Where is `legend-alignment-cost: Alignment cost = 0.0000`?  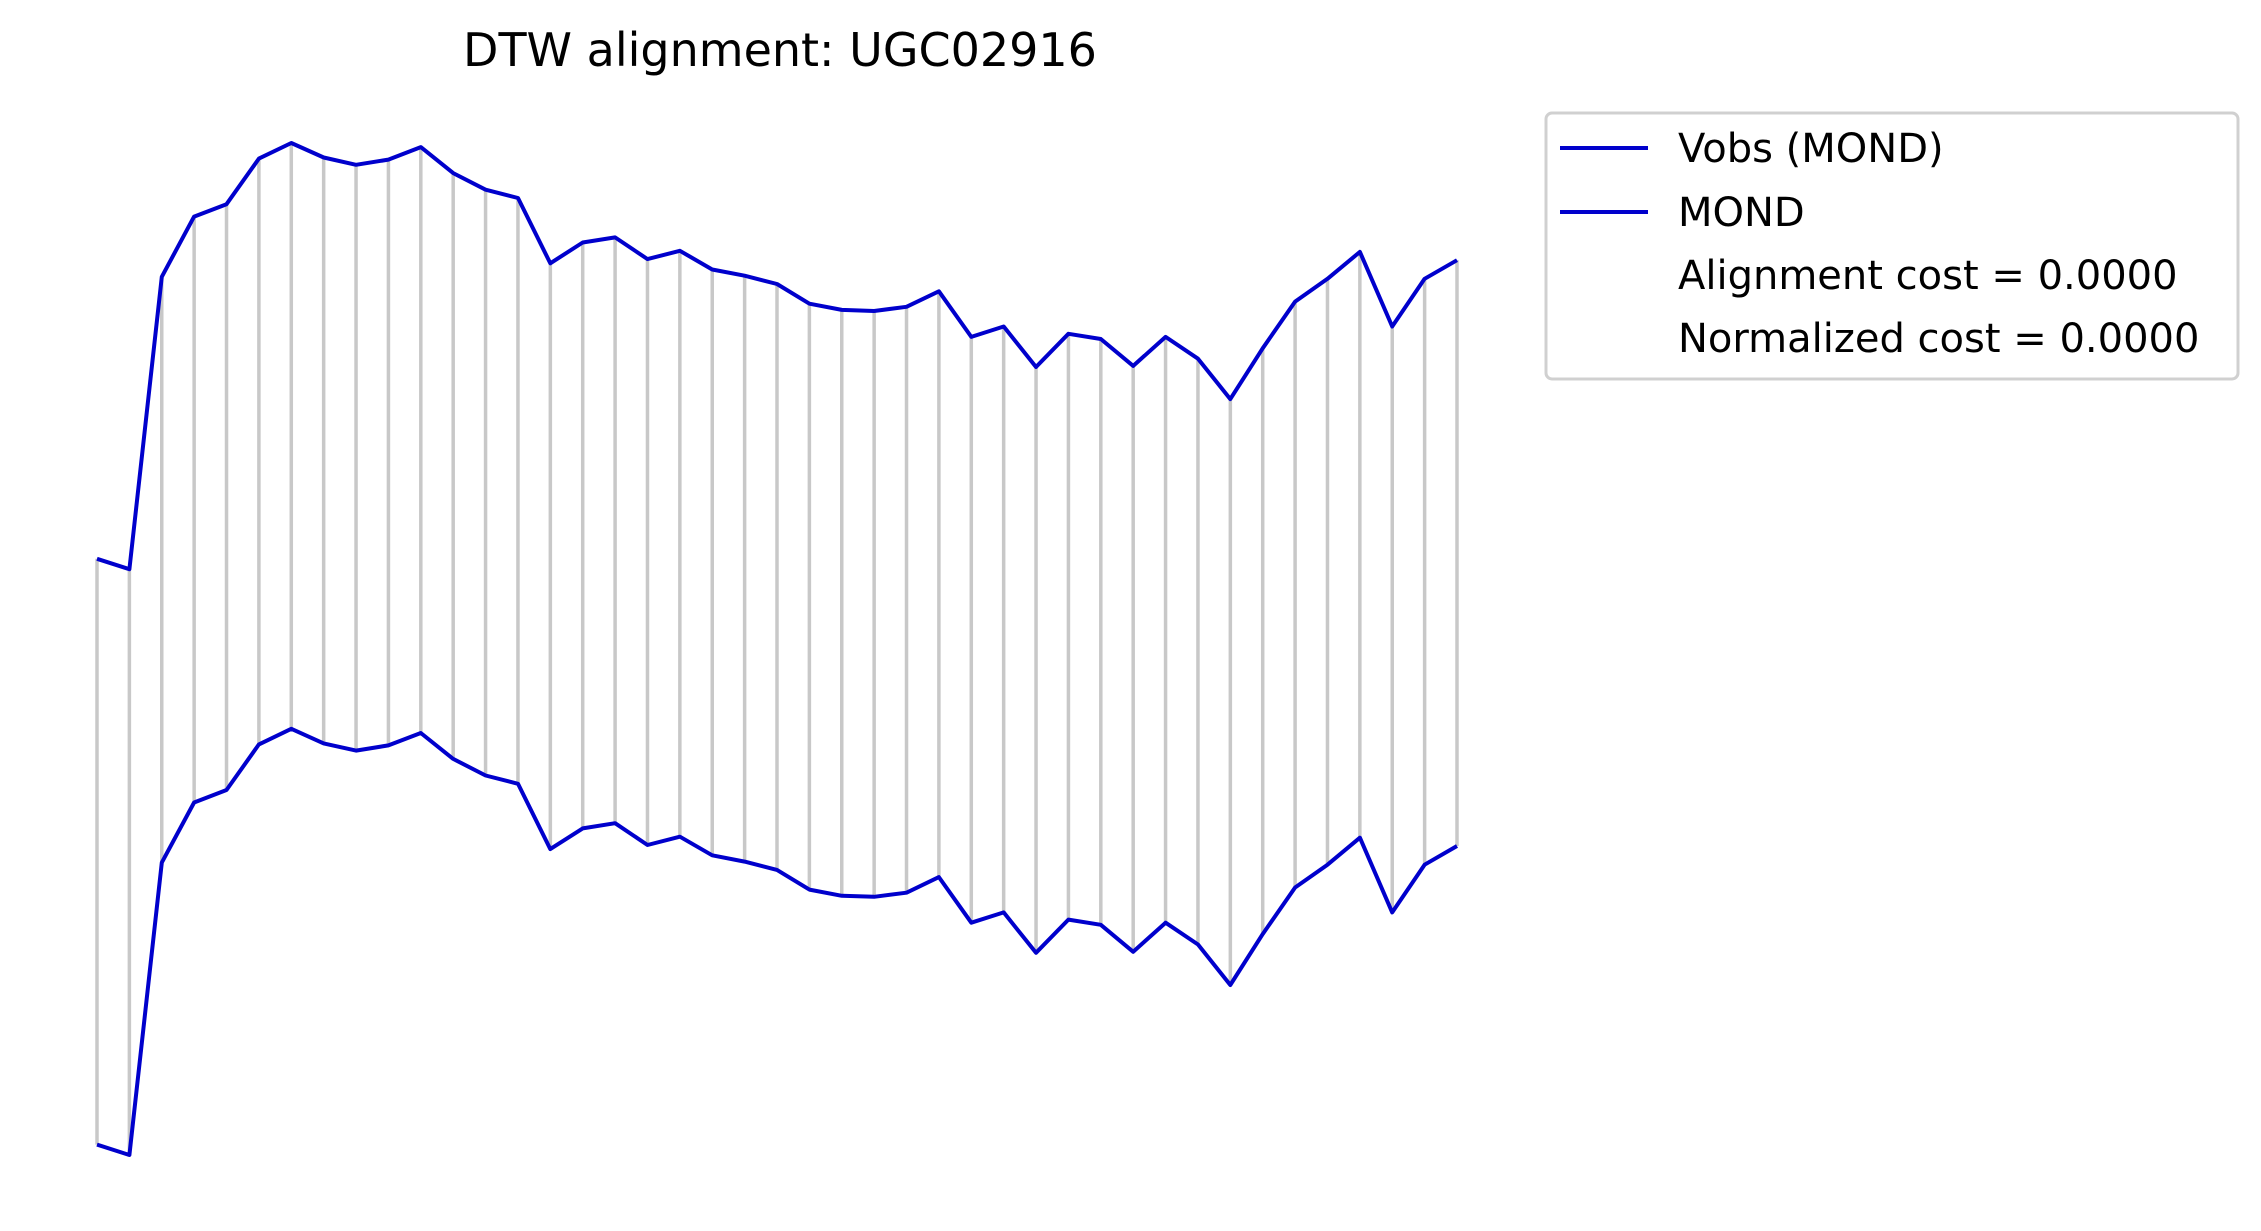 legend-alignment-cost: Alignment cost = 0.0000 is located at coordinates (1928, 276).